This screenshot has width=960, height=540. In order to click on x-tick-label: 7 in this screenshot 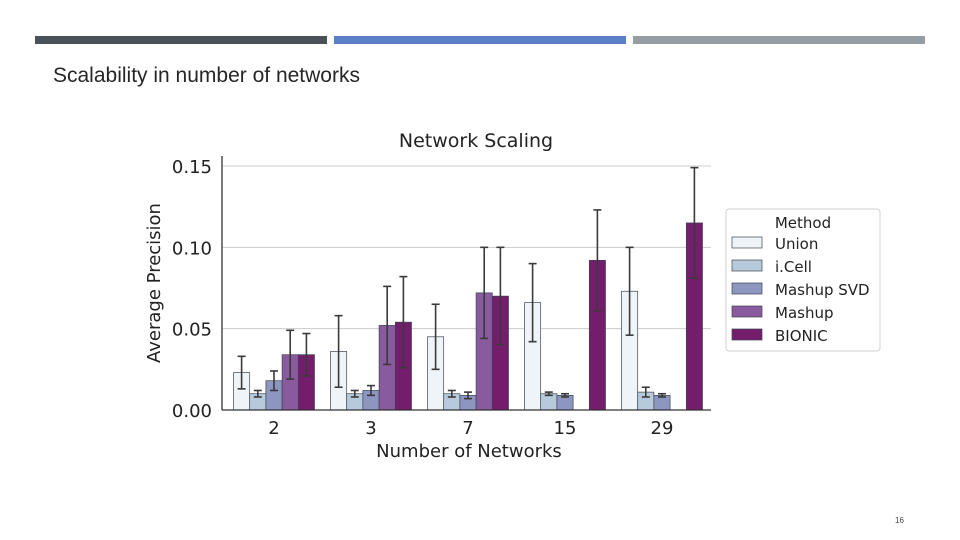, I will do `click(467, 428)`.